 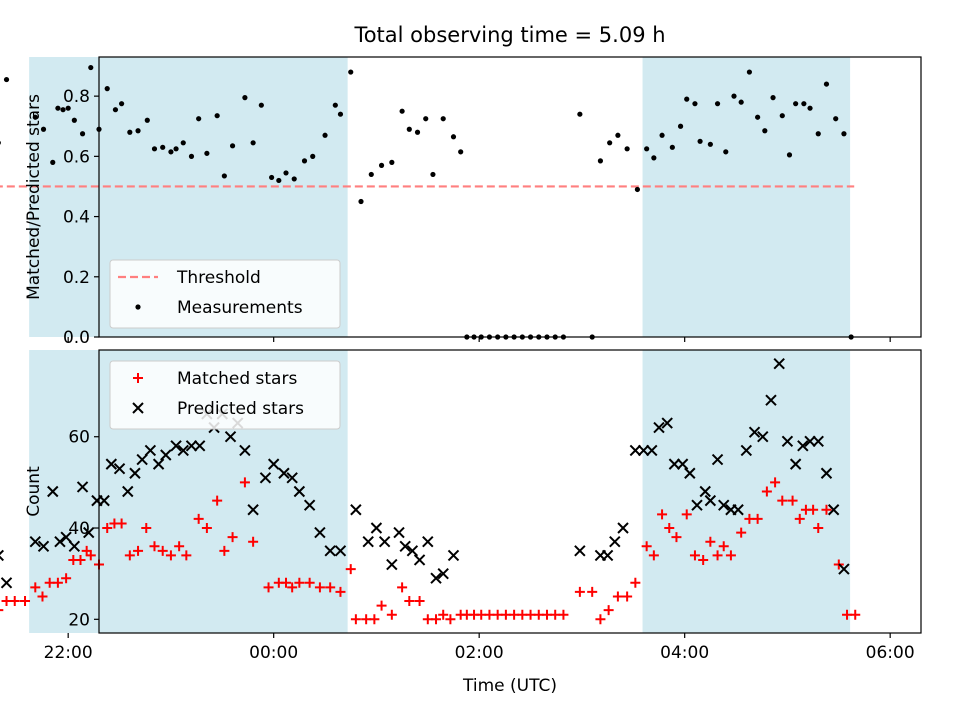 What do you see at coordinates (76, 97) in the screenshot?
I see `y-tick-label: 0.8` at bounding box center [76, 97].